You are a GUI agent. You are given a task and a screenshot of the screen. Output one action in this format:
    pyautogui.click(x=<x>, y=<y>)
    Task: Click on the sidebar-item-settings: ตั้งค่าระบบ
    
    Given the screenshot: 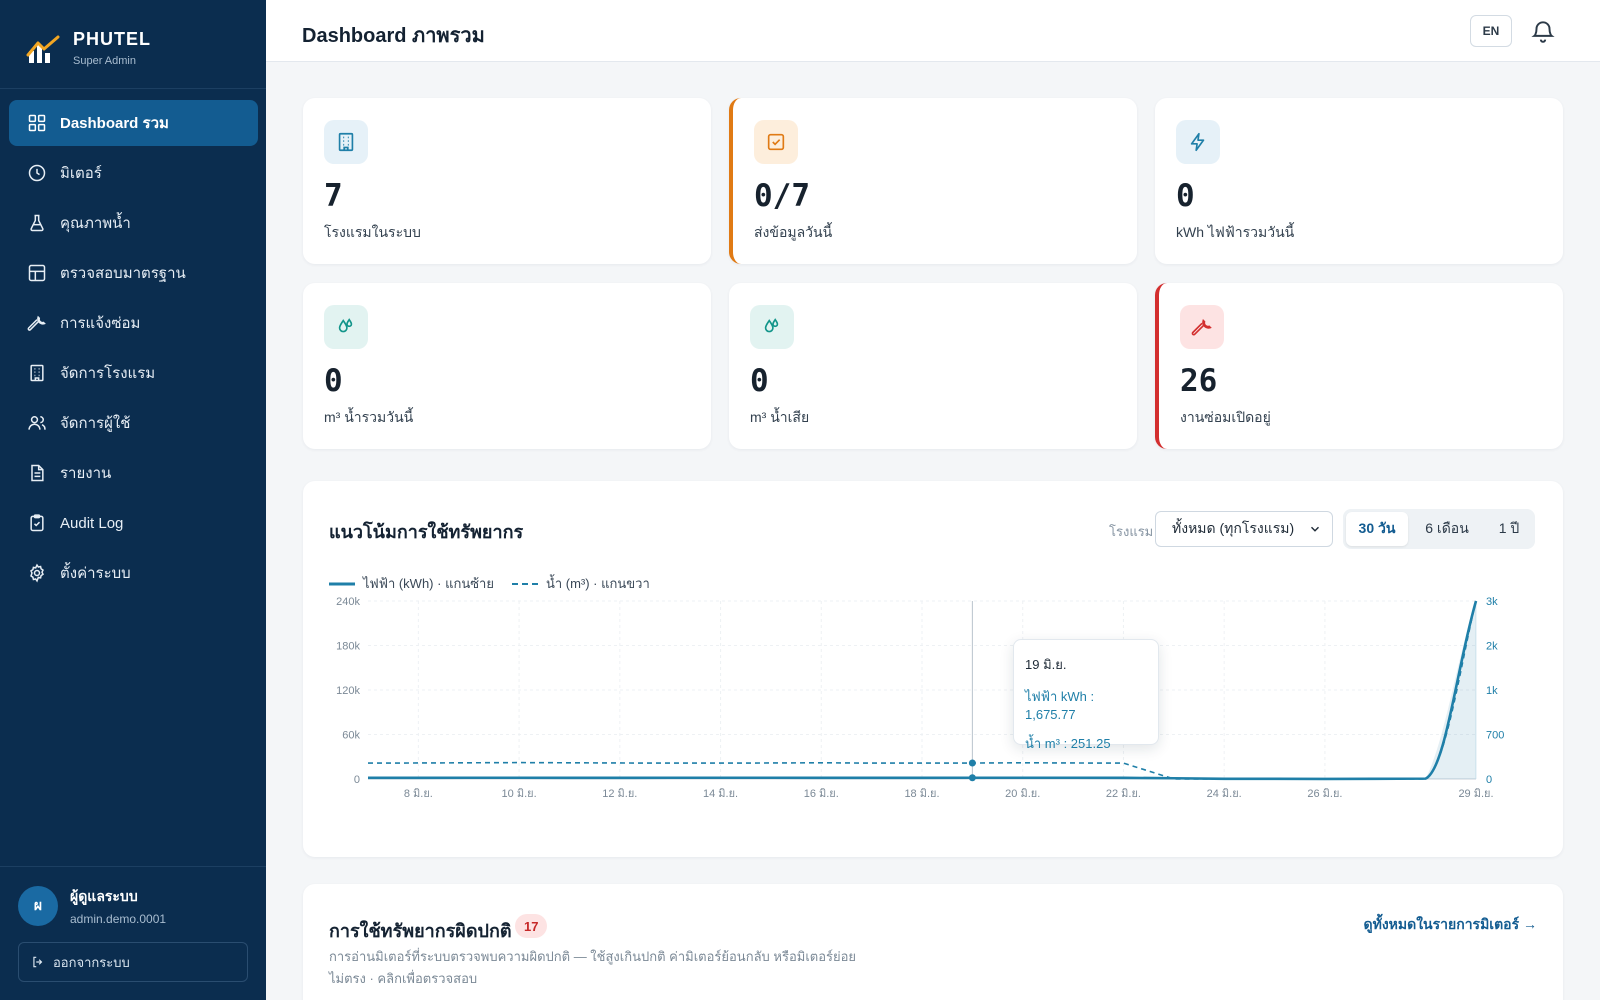 What is the action you would take?
    pyautogui.click(x=133, y=573)
    